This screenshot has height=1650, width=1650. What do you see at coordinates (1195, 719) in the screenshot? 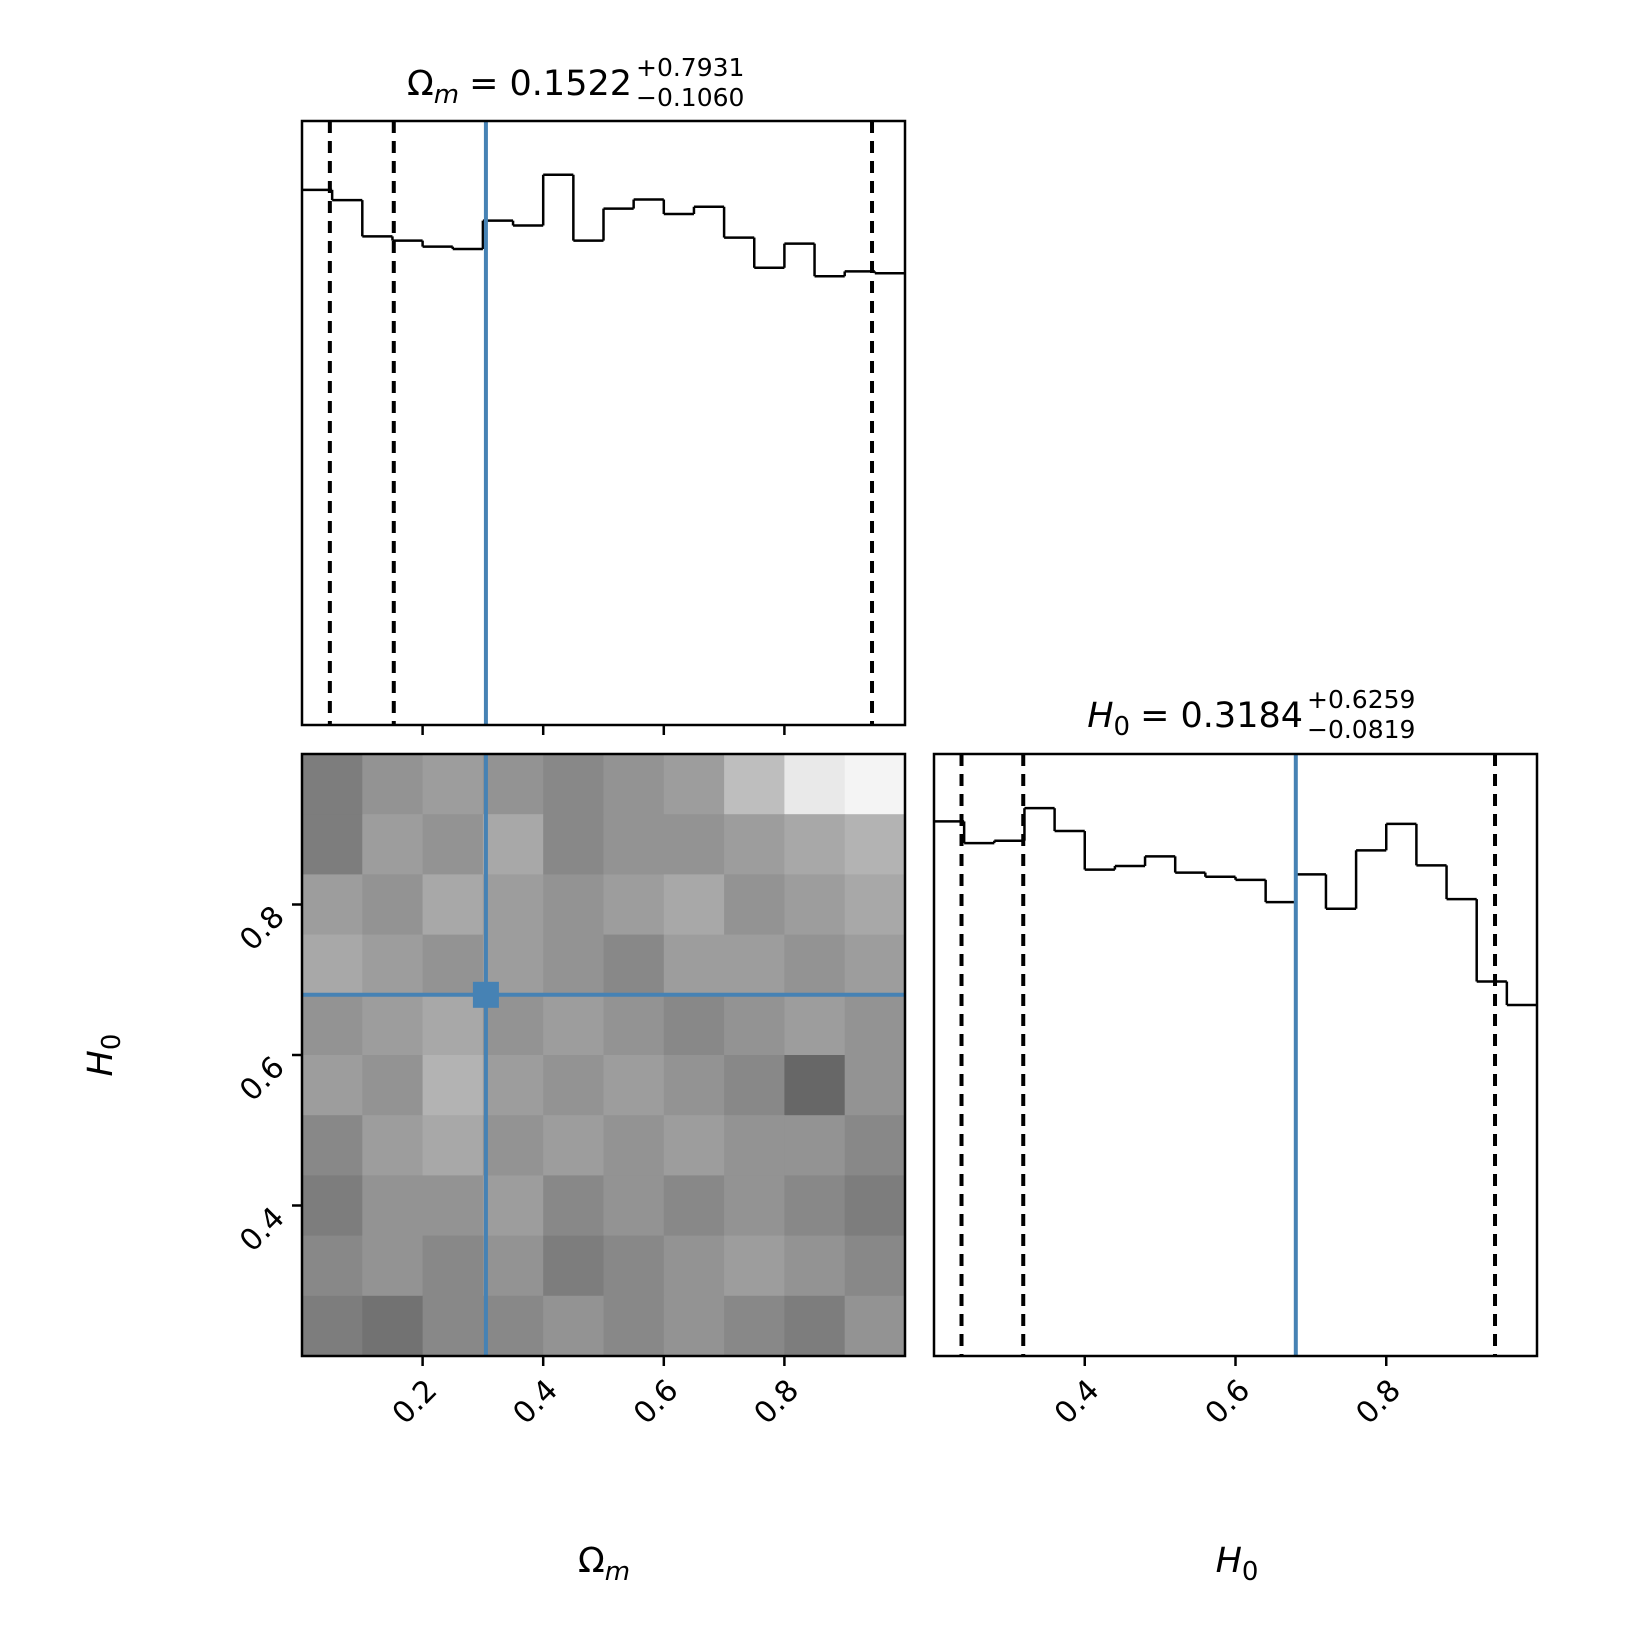
I see `panel-title: H0 = 0.3184` at bounding box center [1195, 719].